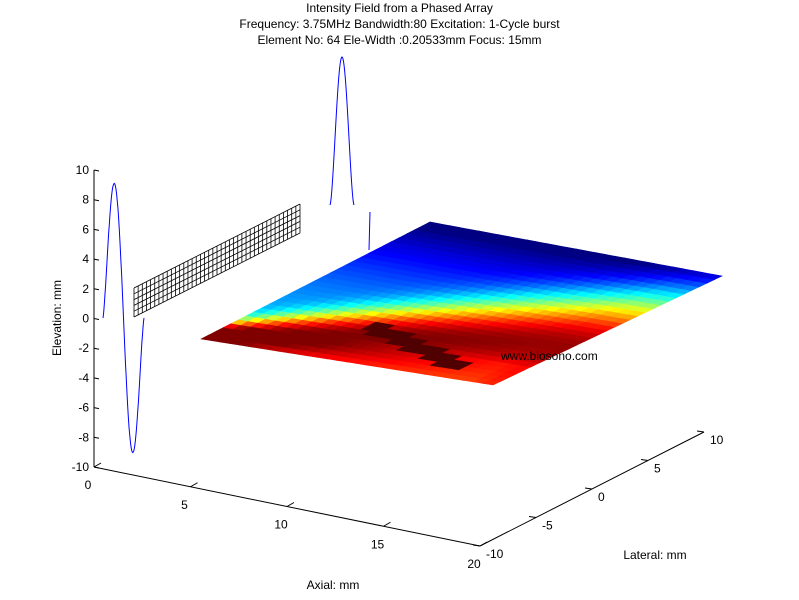 The image size is (799, 600). Describe the element at coordinates (333, 585) in the screenshot. I see `axial-axis-label: Axial: mm` at that location.